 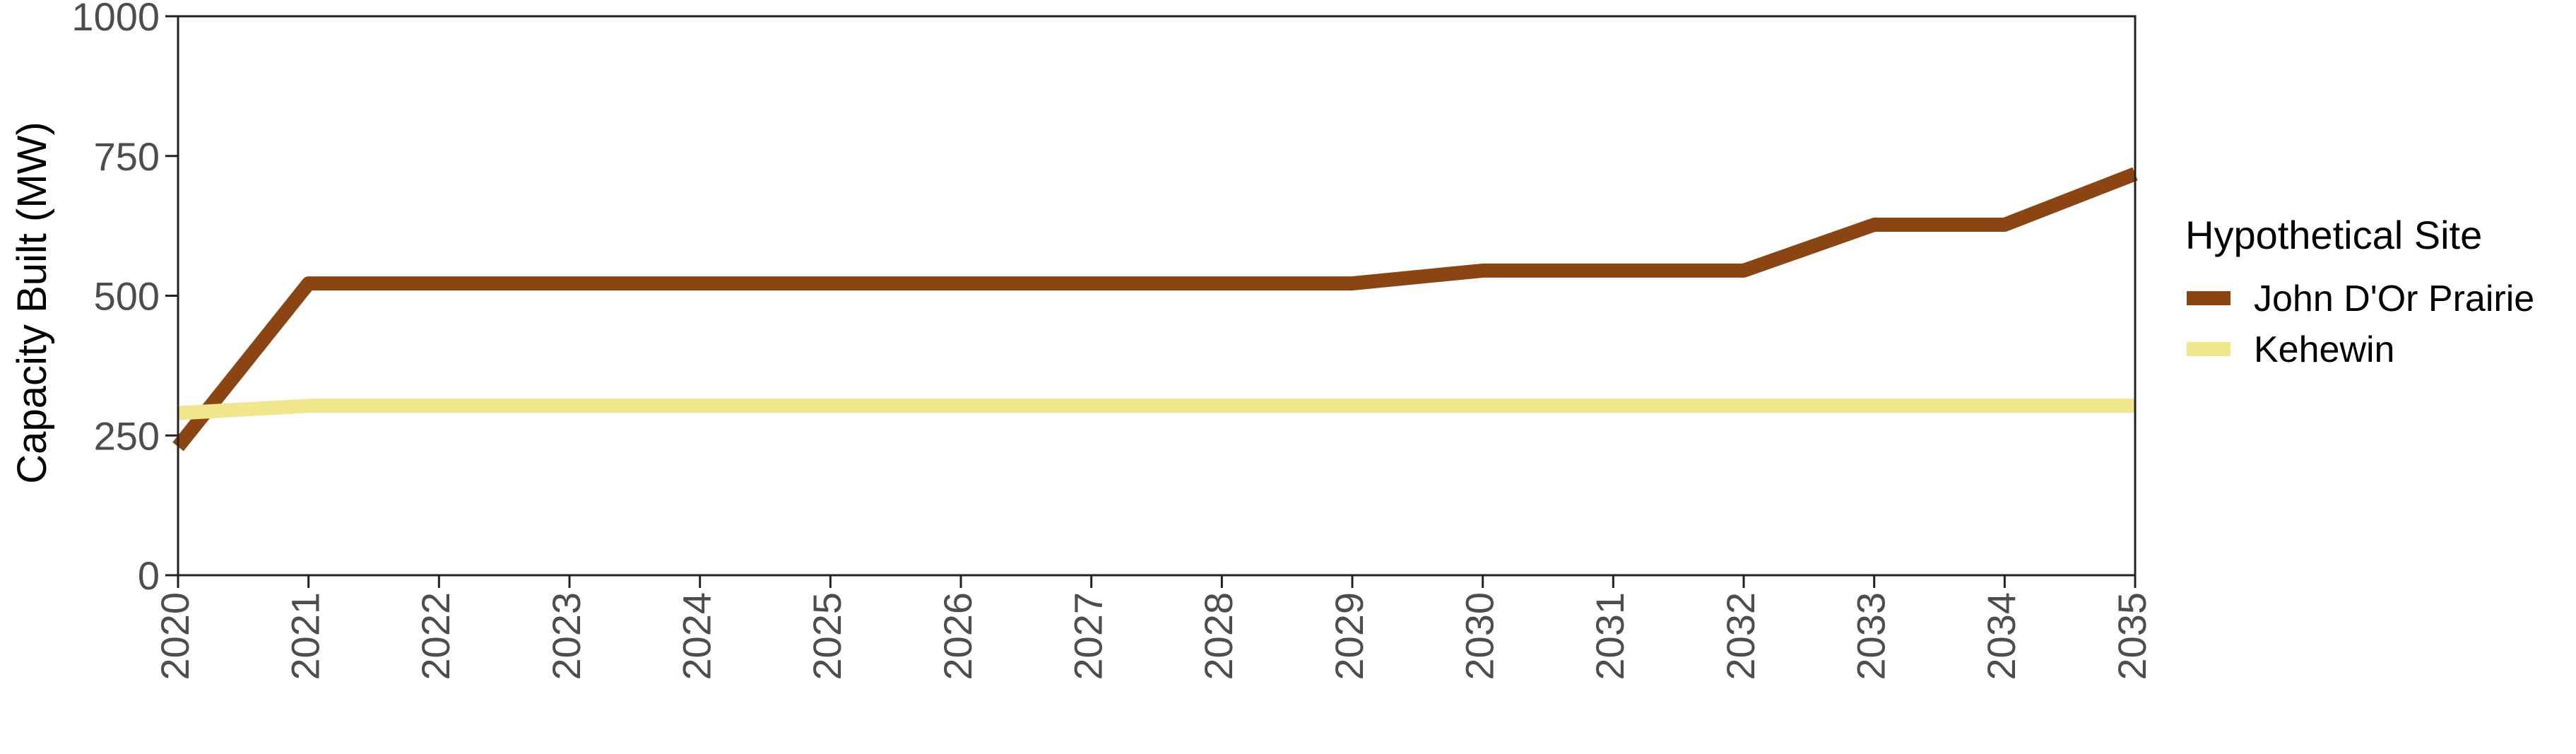 I want to click on y-tick-label: 750, so click(x=127, y=156).